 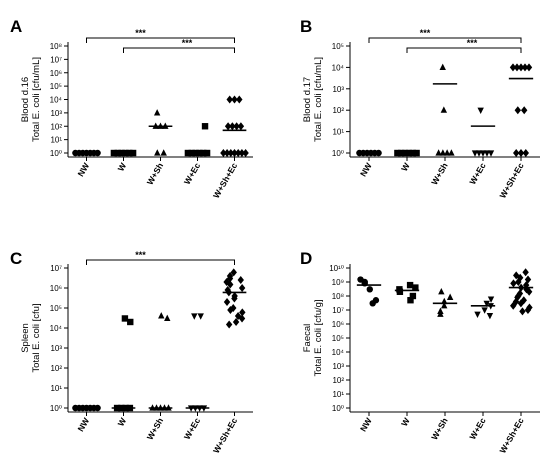 What do you see at coordinates (36, 337) in the screenshot?
I see `y-axis-label-line: Total E. coli [cfu]` at bounding box center [36, 337].